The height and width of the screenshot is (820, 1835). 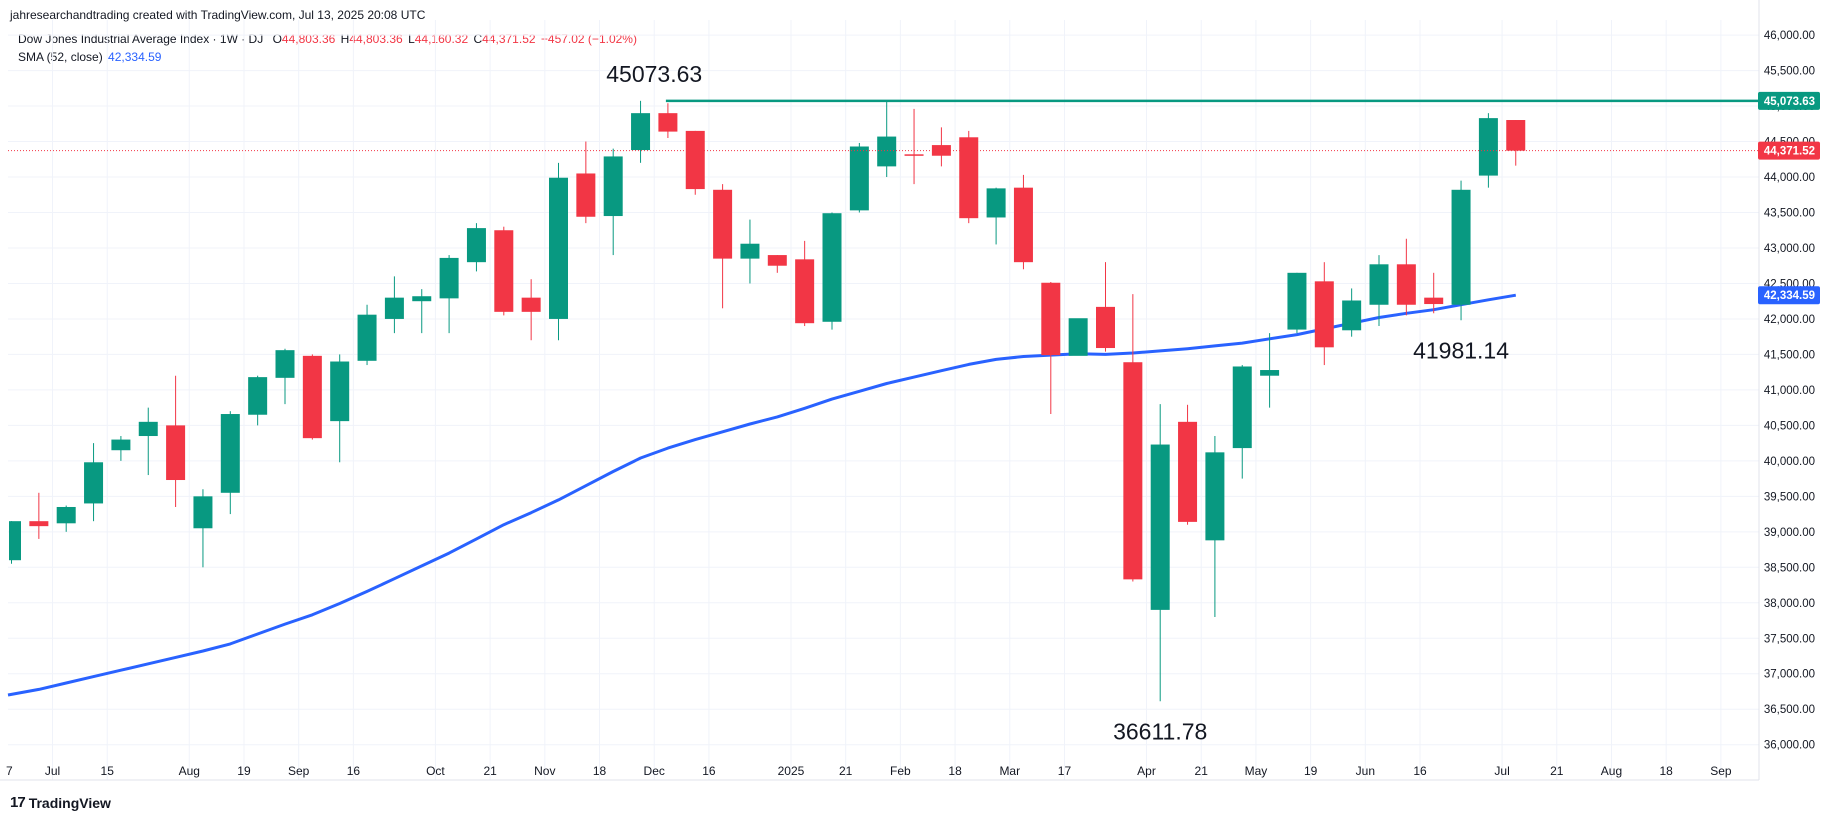 I want to click on y-tick-label: 38,500.00, so click(x=1789, y=568).